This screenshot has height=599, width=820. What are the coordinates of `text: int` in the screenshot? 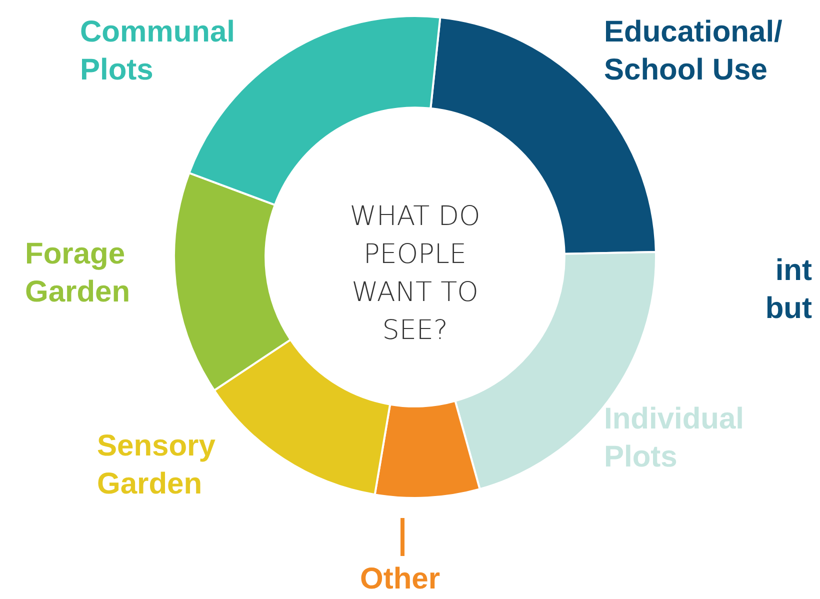 It's located at (793, 271).